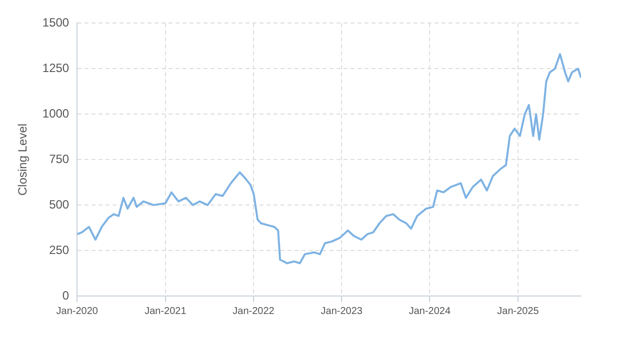 Image resolution: width=623 pixels, height=350 pixels. What do you see at coordinates (77, 311) in the screenshot?
I see `x-tick-label: Jan-2020` at bounding box center [77, 311].